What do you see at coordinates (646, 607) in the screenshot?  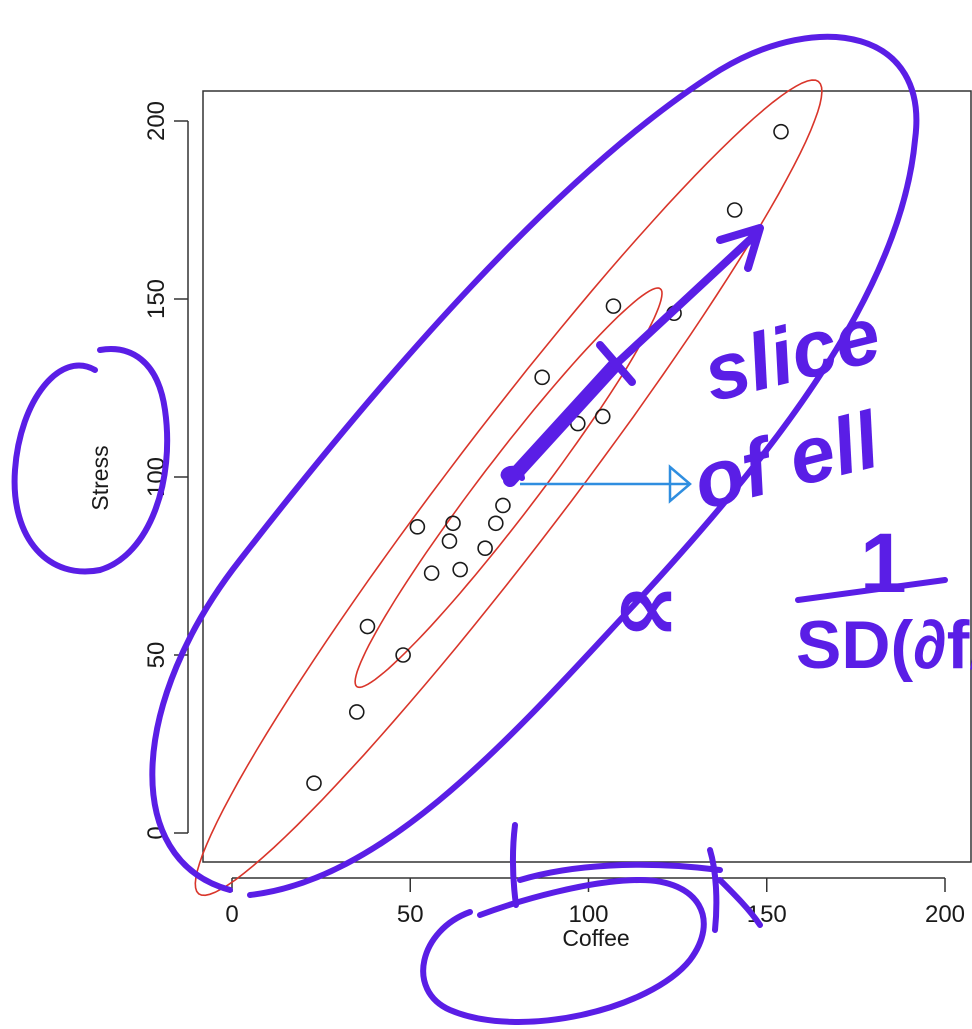 I see `ink-proportional-sign: ∝` at bounding box center [646, 607].